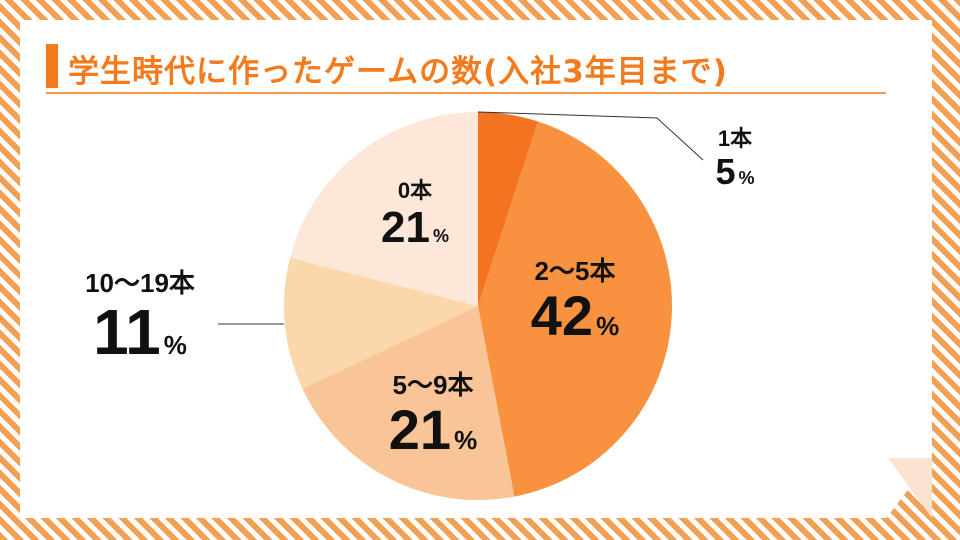  What do you see at coordinates (127, 332) in the screenshot?
I see `slice-value-label: 11` at bounding box center [127, 332].